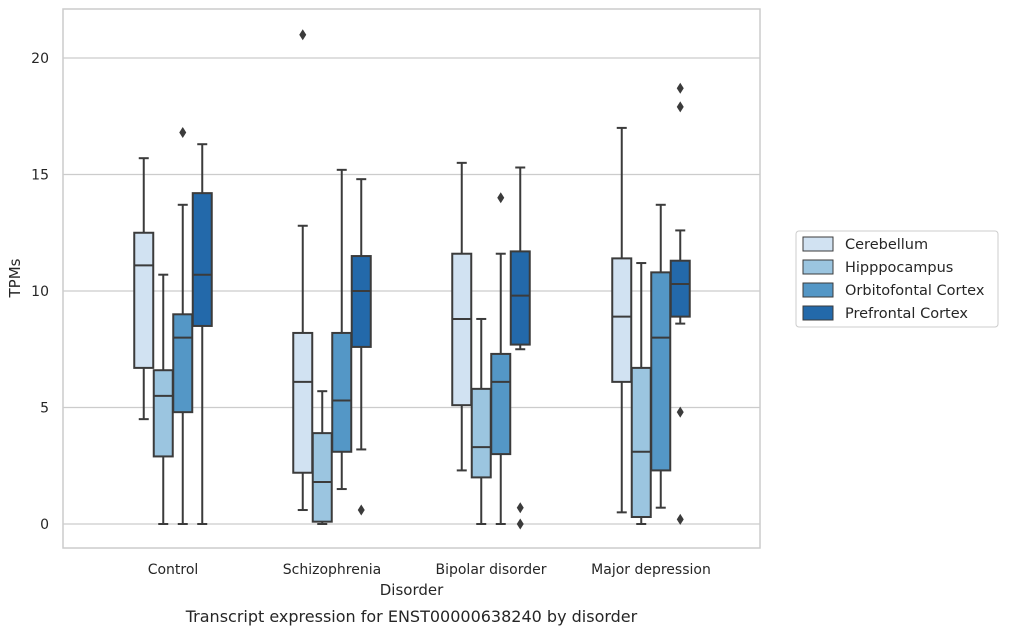  Describe the element at coordinates (332, 570) in the screenshot. I see `x-tick-label: Schizophrenia` at that location.